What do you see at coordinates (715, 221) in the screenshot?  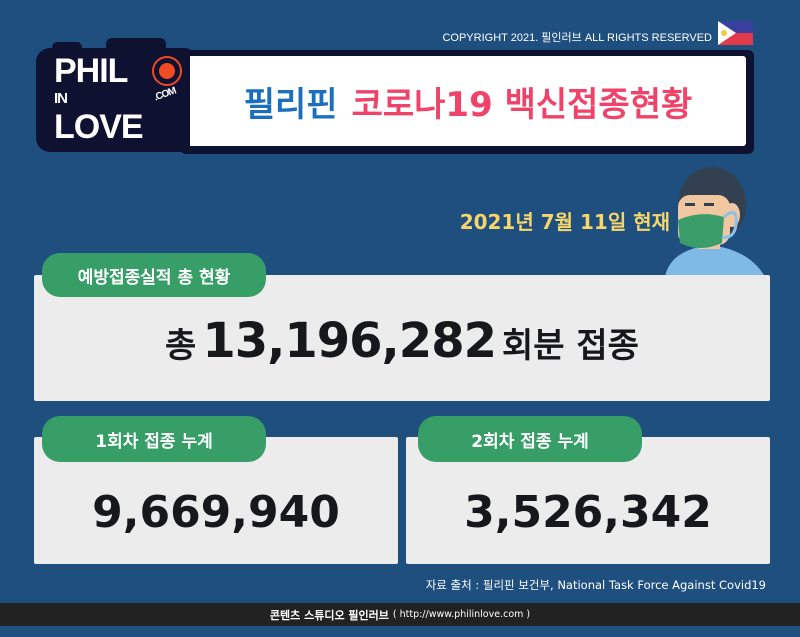 I see `masked-person-illustration` at bounding box center [715, 221].